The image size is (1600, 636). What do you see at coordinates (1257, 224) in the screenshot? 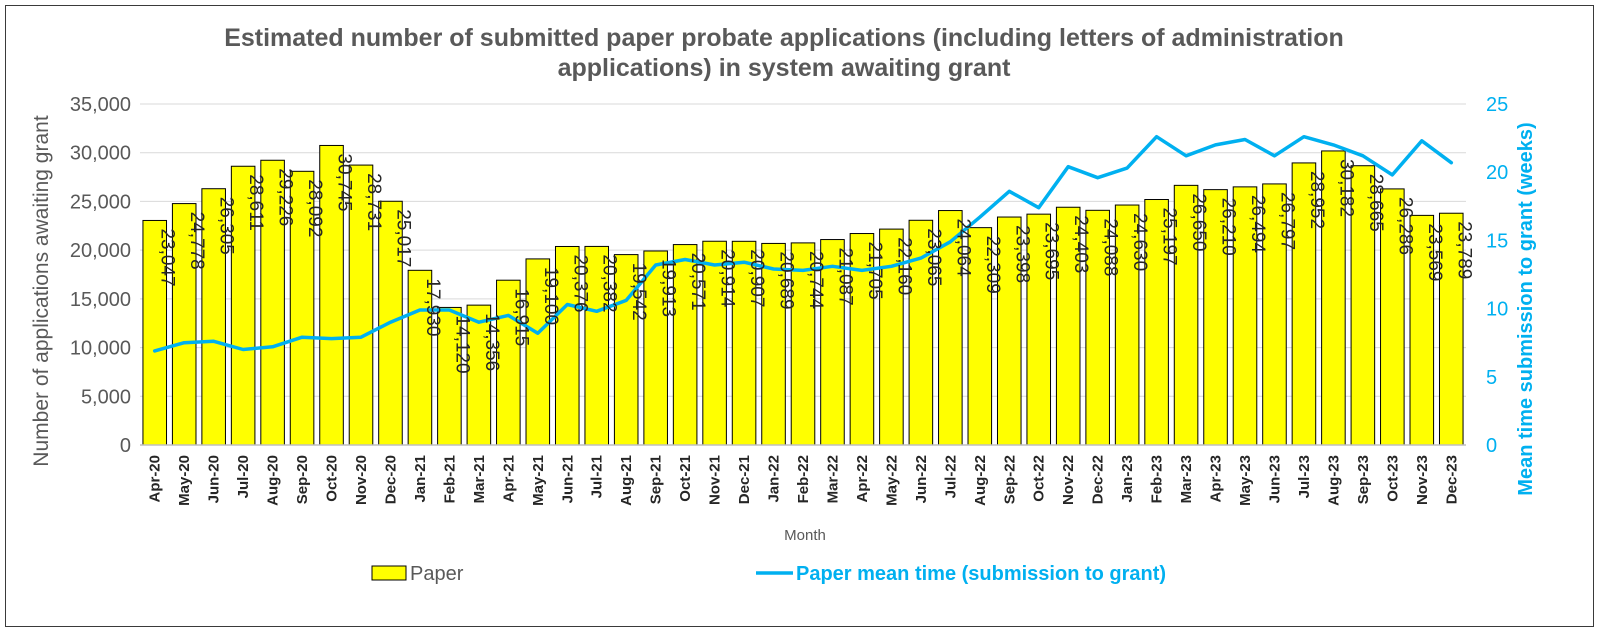
I see `data-label: 26,494` at bounding box center [1257, 224].